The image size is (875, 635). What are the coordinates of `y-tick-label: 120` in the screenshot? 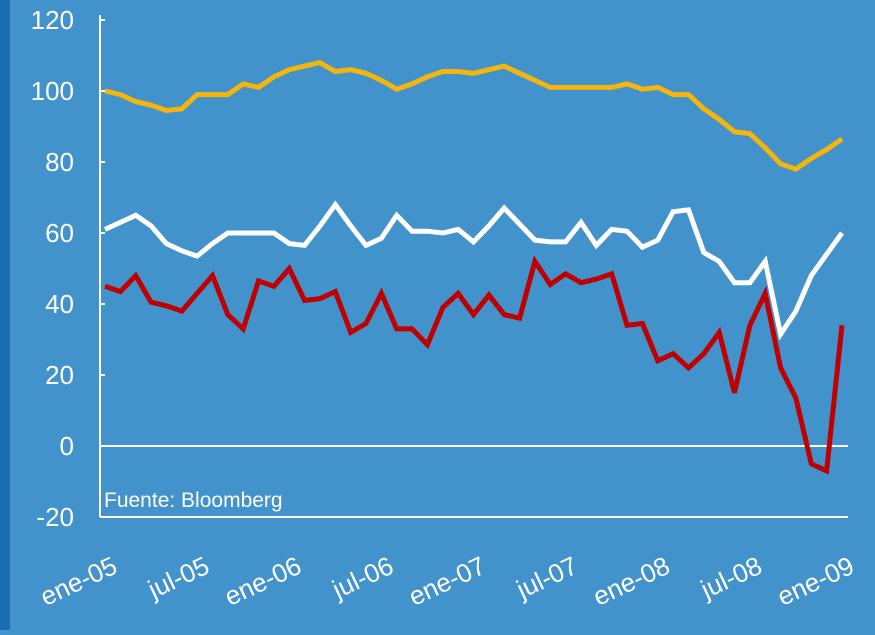 It's located at (52, 20).